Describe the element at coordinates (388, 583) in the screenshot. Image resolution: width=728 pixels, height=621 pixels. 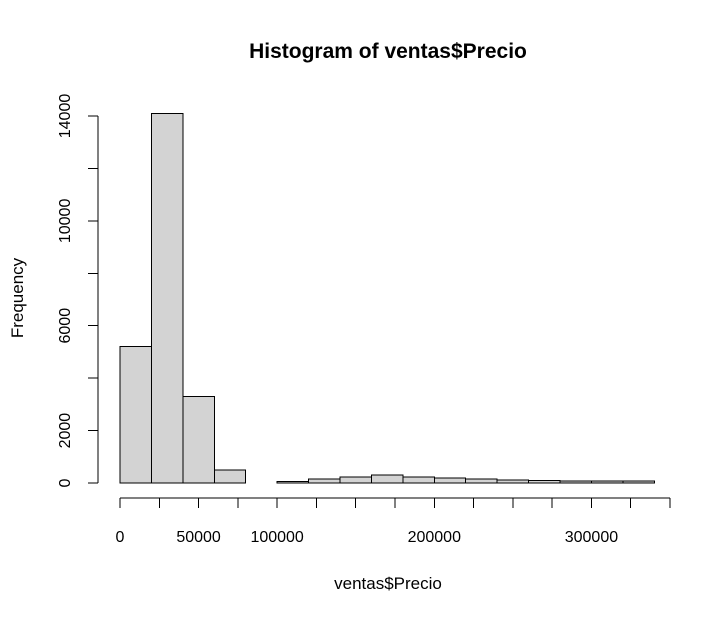
I see `x-axis-label: ventas$Precio` at that location.